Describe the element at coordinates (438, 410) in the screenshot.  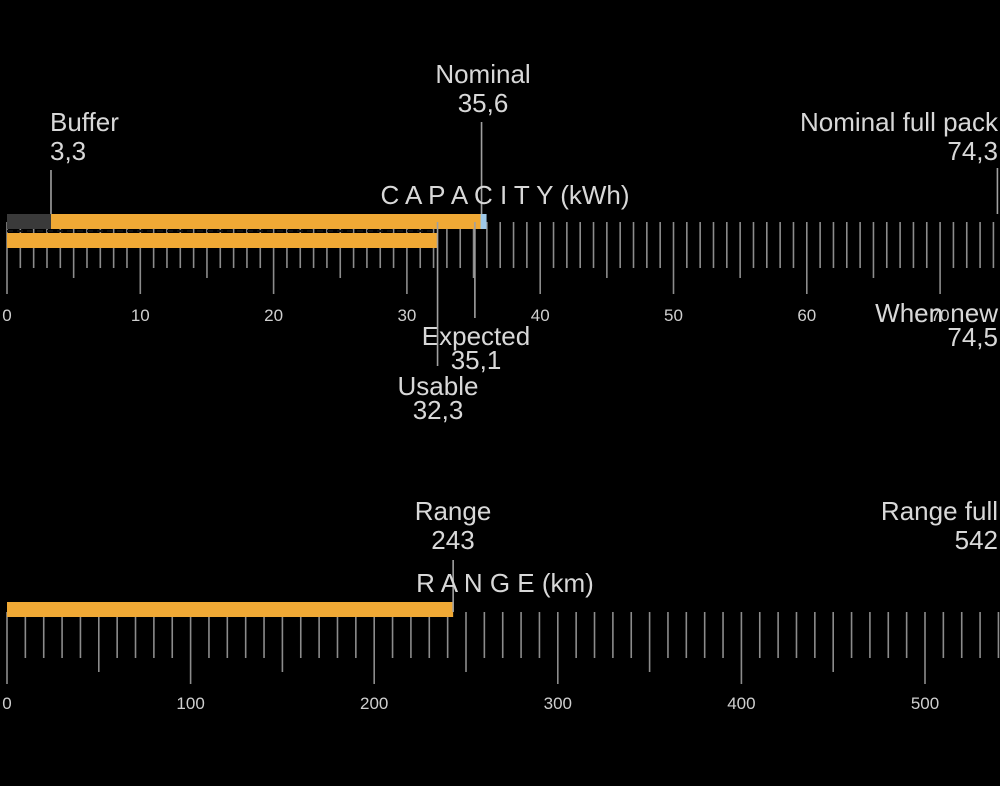
I see `usable-value: 32,3` at that location.